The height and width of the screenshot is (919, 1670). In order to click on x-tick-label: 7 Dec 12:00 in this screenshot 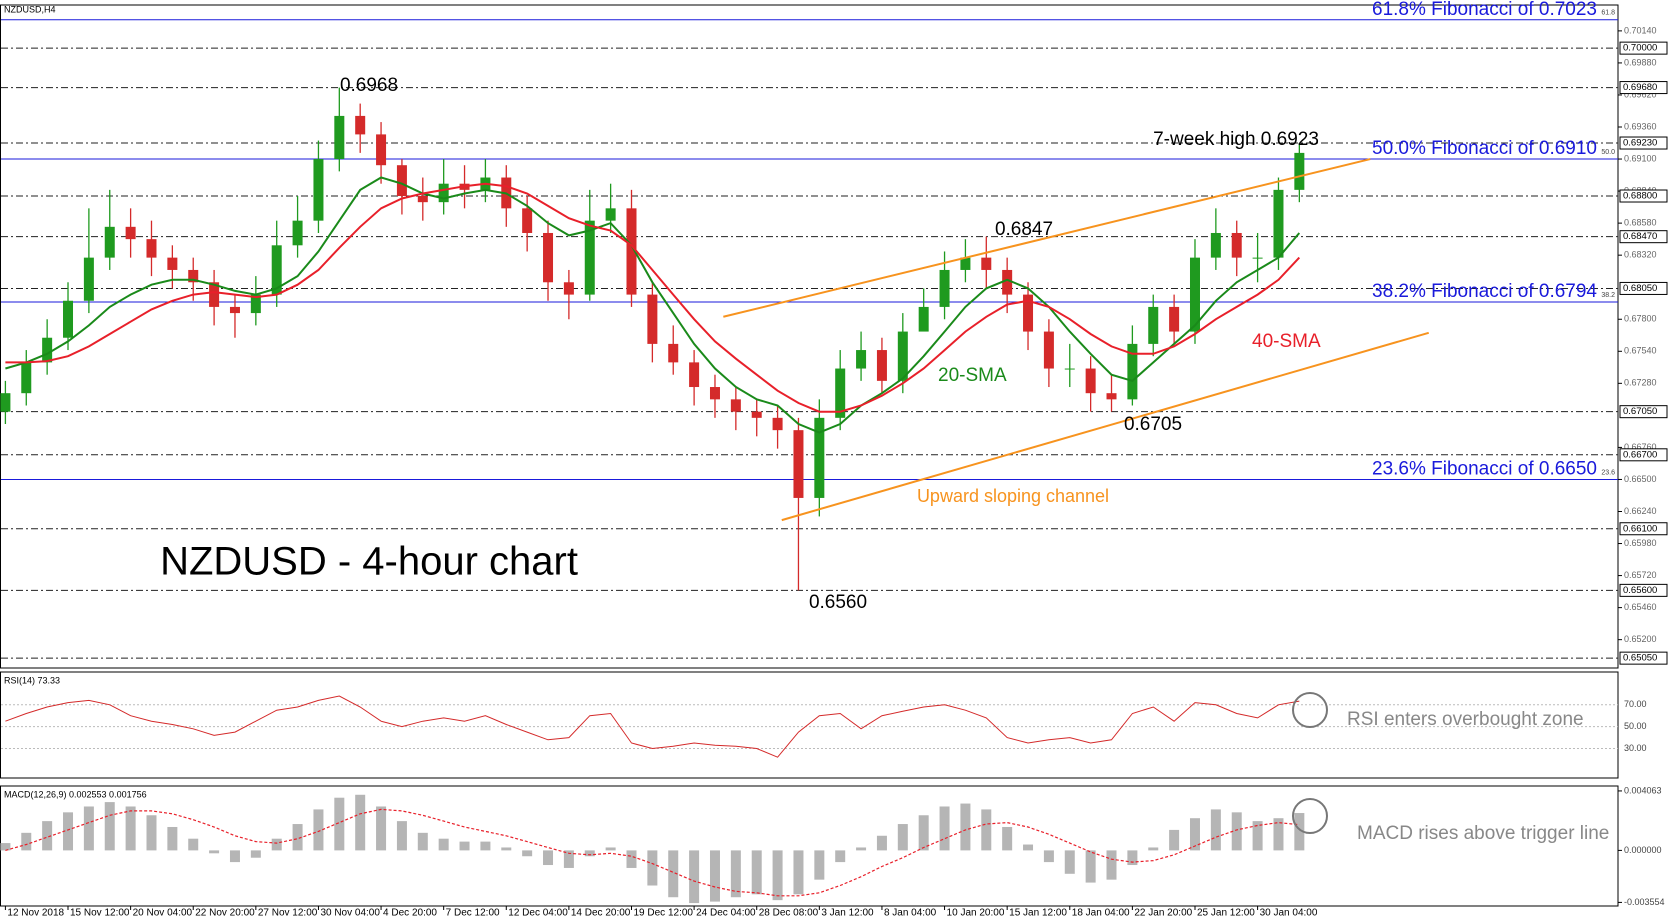, I will do `click(473, 913)`.